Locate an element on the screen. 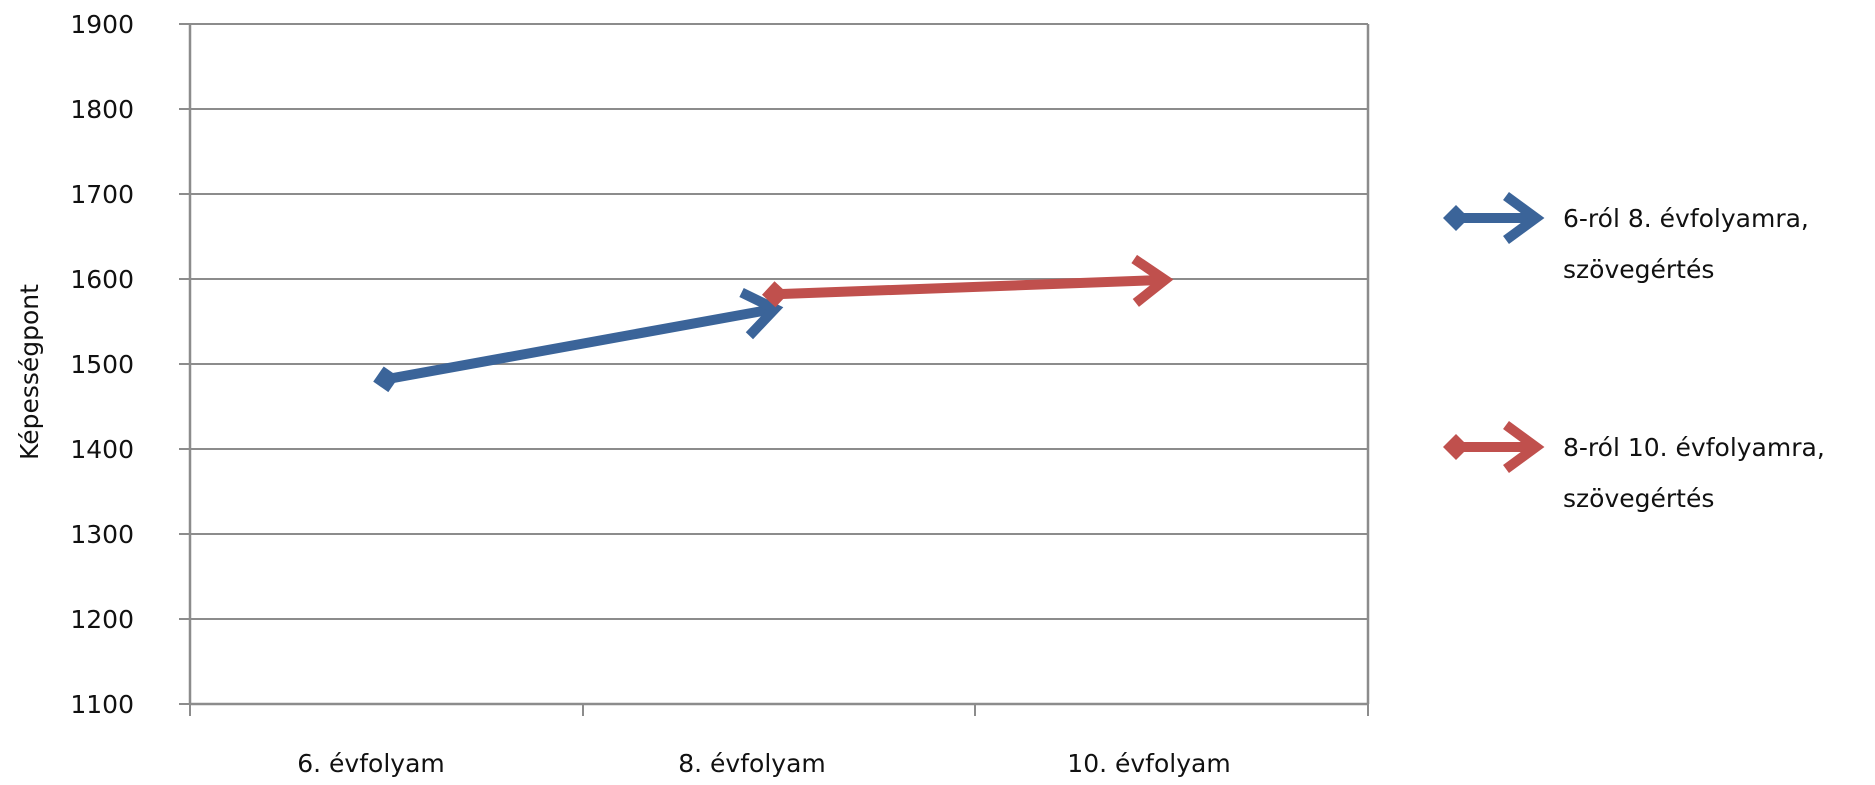  series-layer is located at coordinates (773, 323).